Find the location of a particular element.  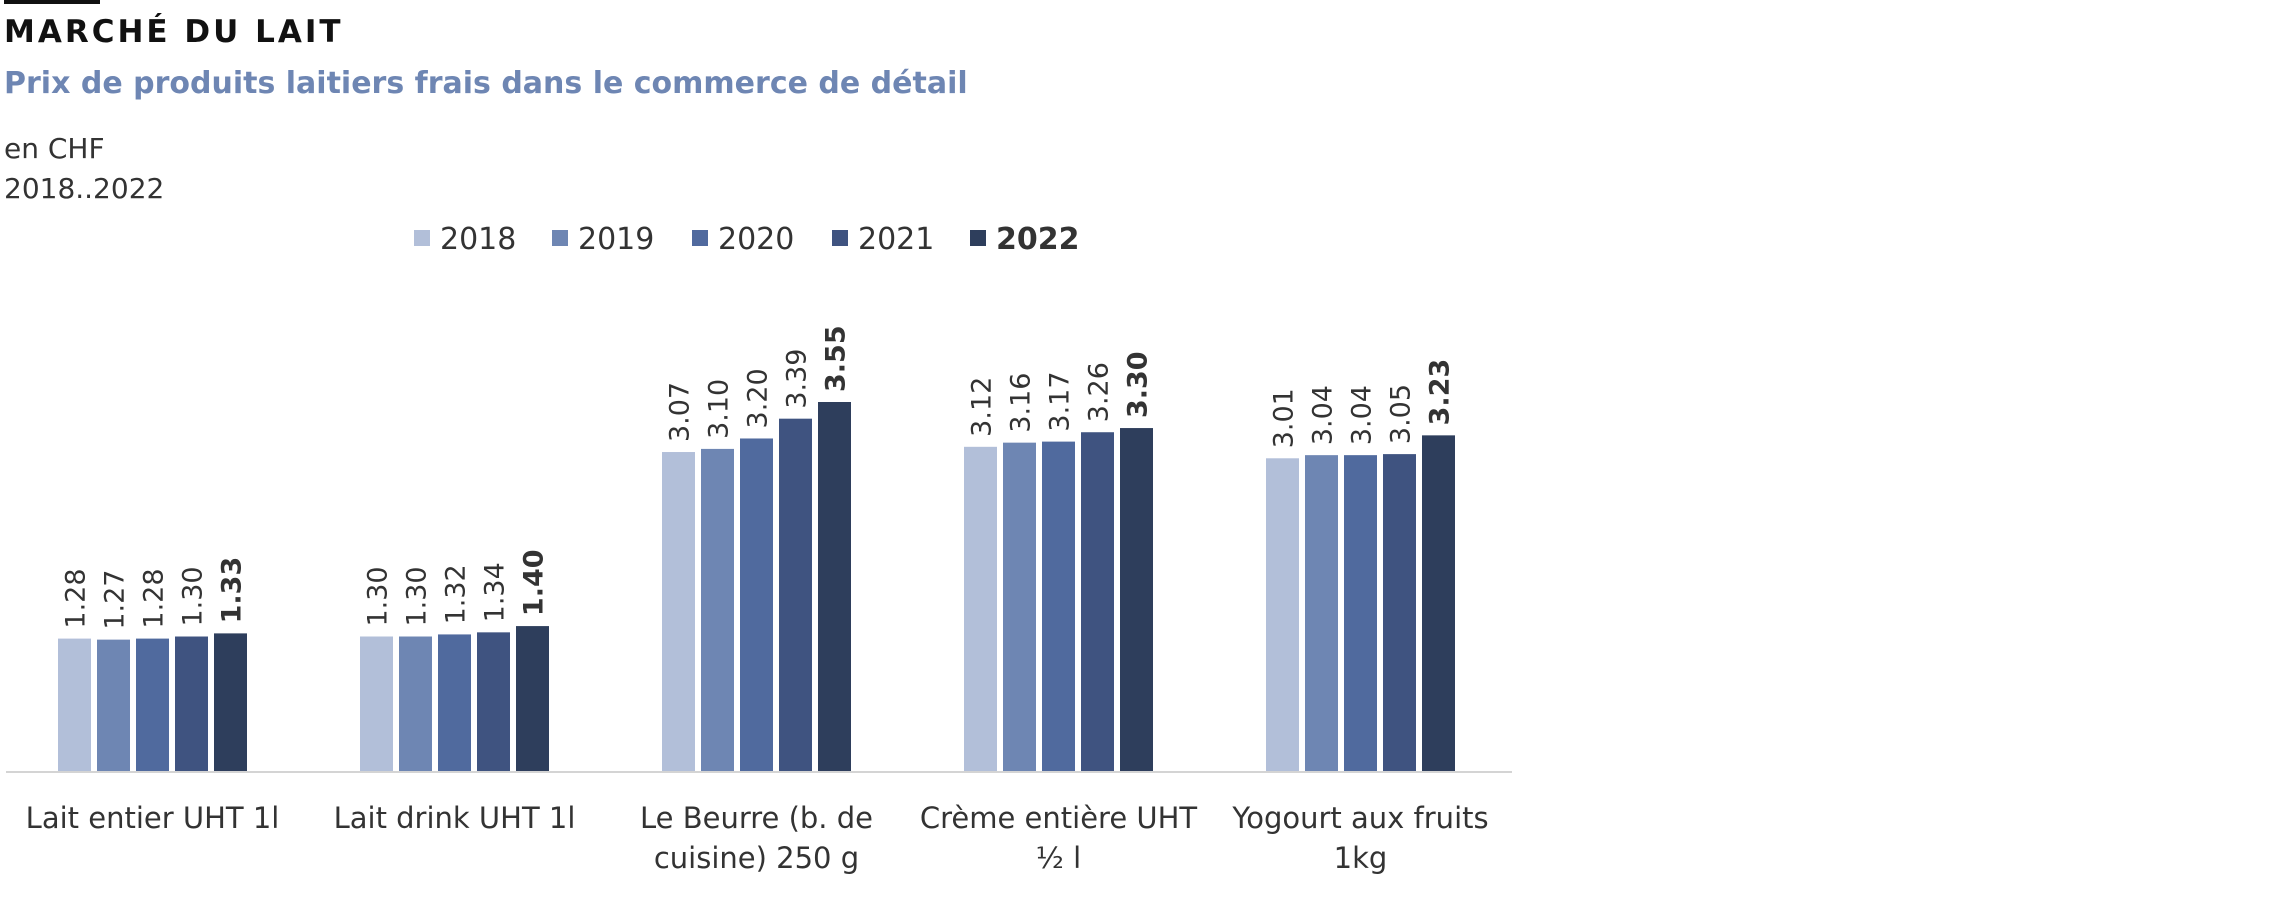

value-label-2018-cat-0: 1.28 is located at coordinates (76, 598).